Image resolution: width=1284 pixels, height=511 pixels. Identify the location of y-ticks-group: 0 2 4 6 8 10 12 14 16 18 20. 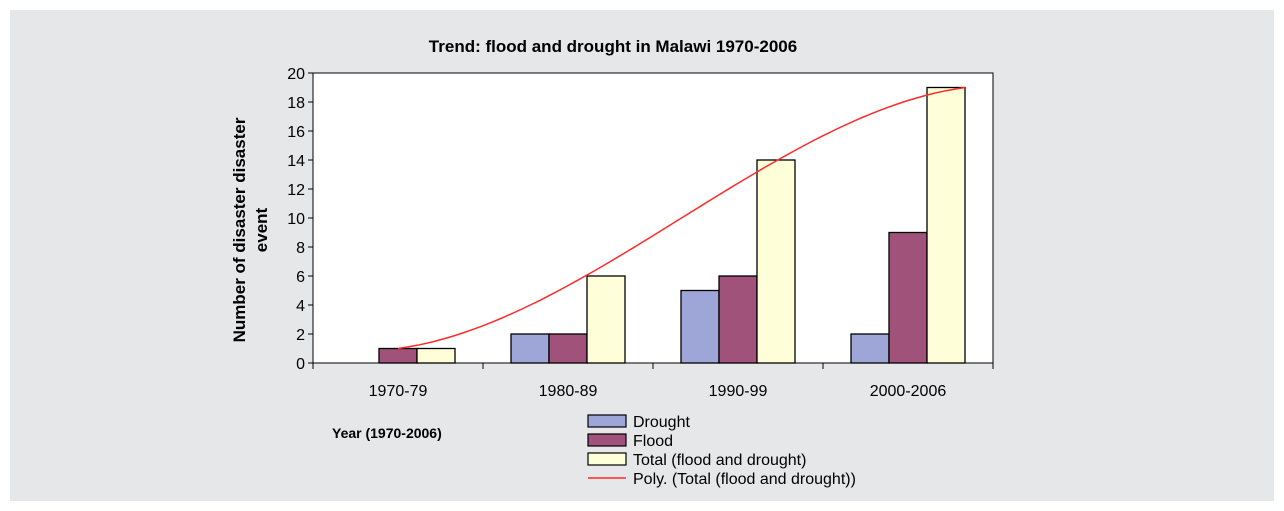
(300, 219).